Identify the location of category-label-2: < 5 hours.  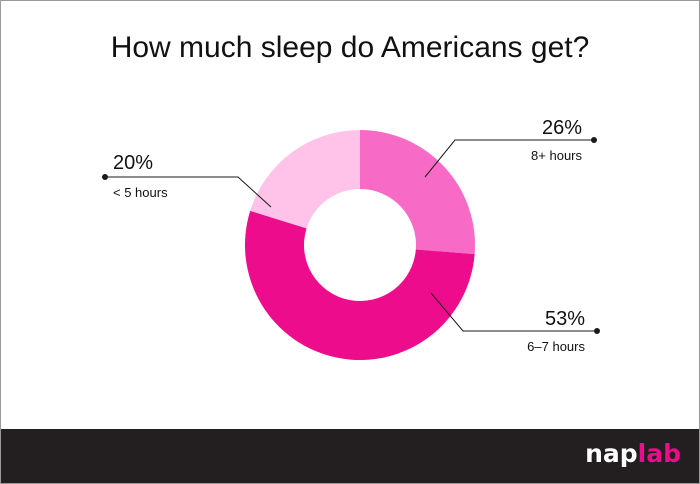
(140, 192).